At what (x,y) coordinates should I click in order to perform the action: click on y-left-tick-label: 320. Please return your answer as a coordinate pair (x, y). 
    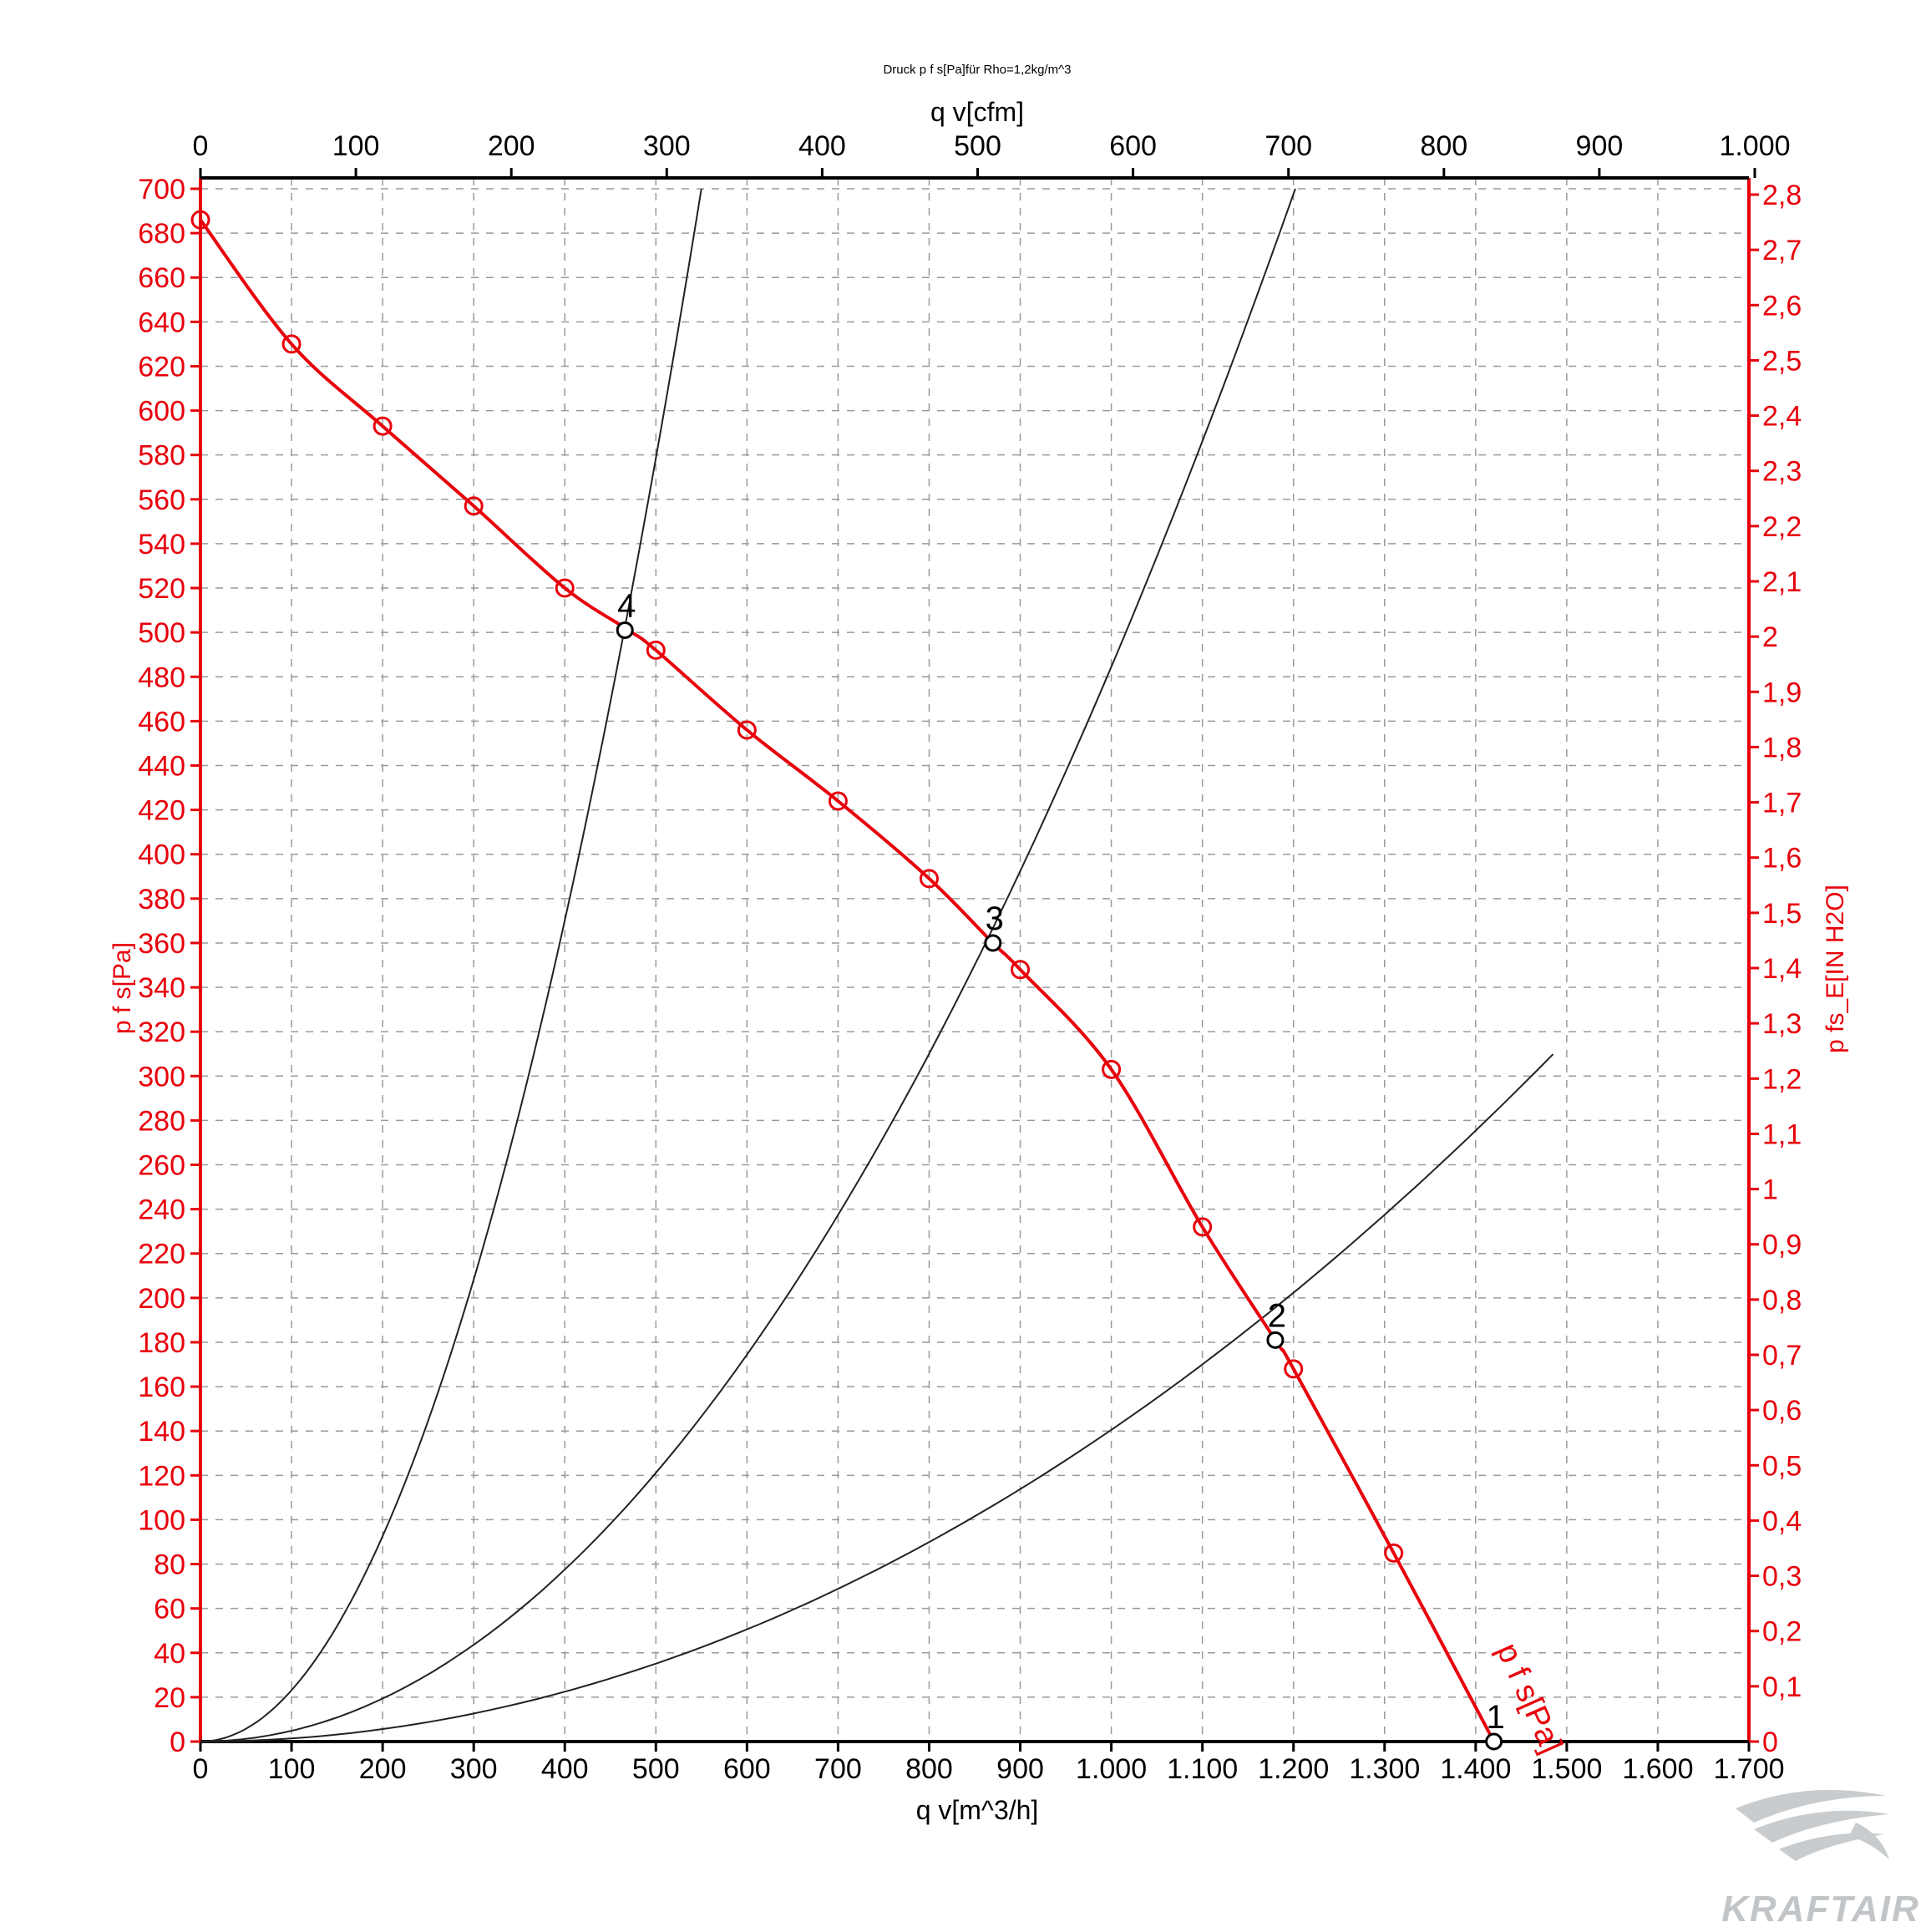
    Looking at the image, I should click on (161, 1032).